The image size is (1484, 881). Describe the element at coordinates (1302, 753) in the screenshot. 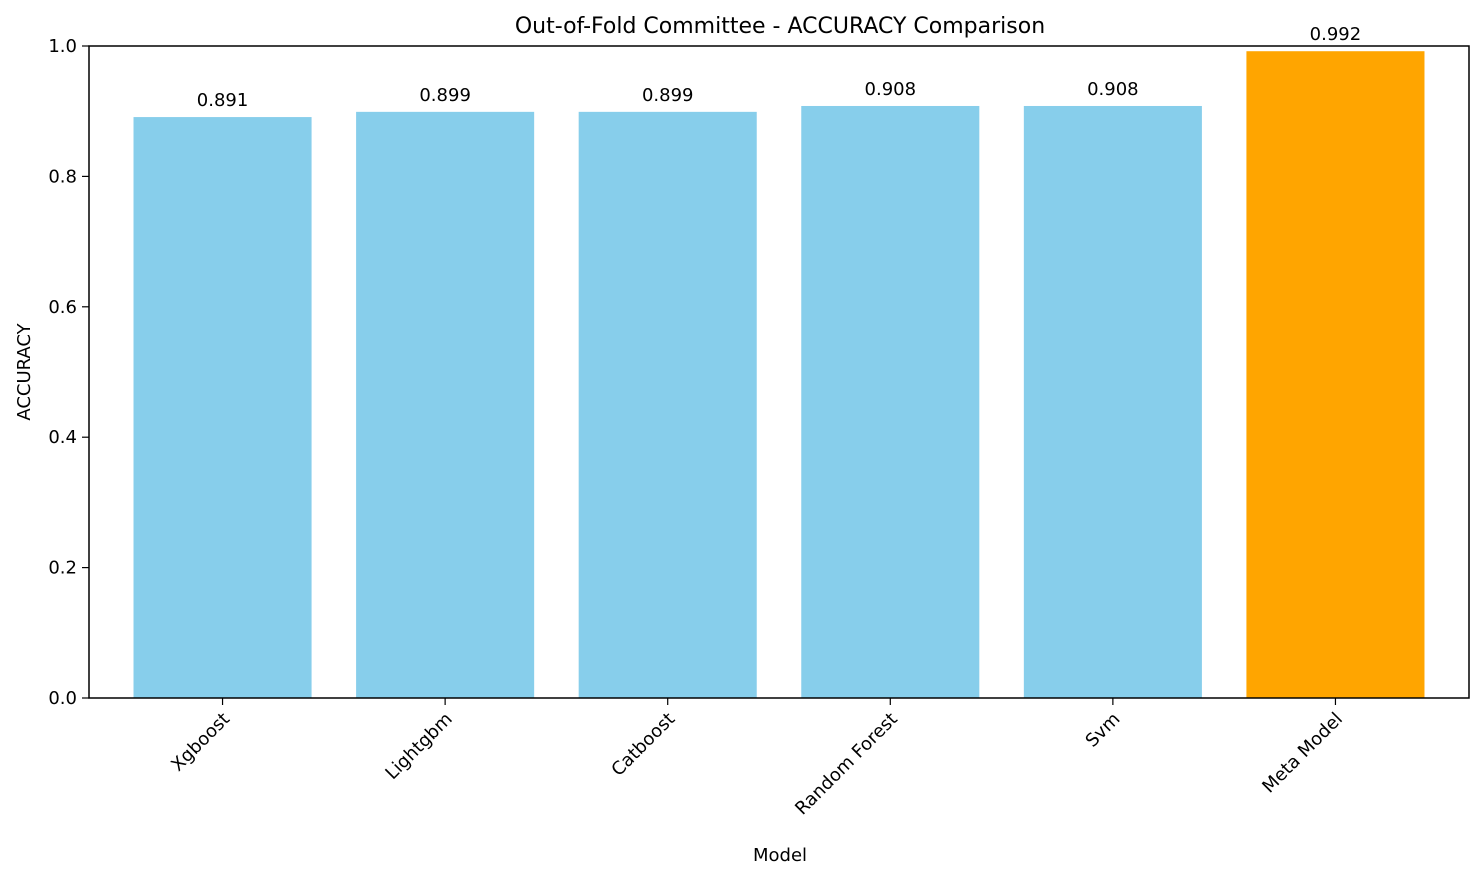

I see `x-tick-label: Meta Model` at that location.